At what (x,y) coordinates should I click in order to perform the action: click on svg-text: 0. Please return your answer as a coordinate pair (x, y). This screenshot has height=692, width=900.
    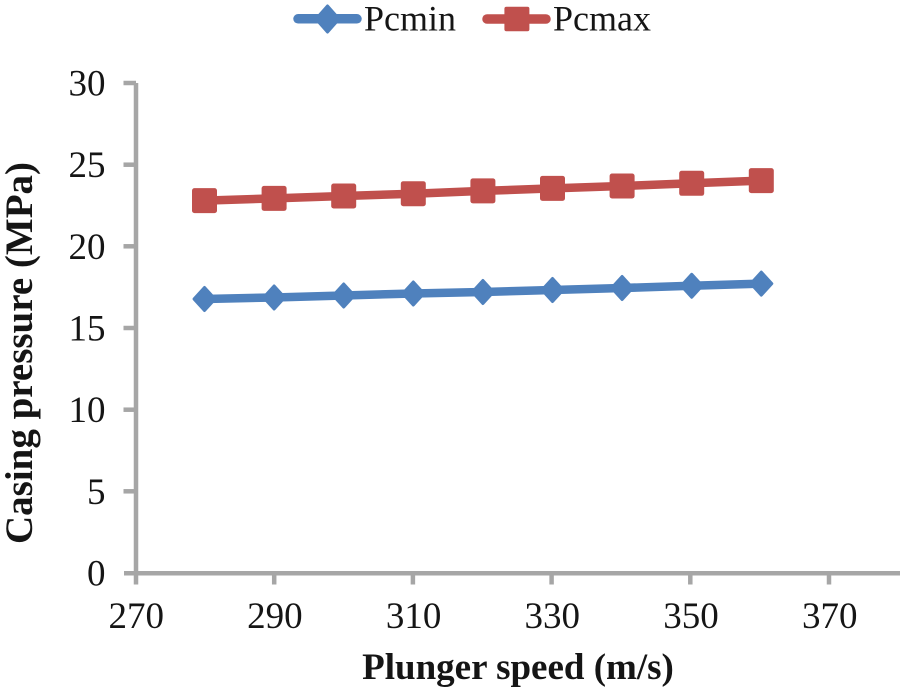
    Looking at the image, I should click on (96, 574).